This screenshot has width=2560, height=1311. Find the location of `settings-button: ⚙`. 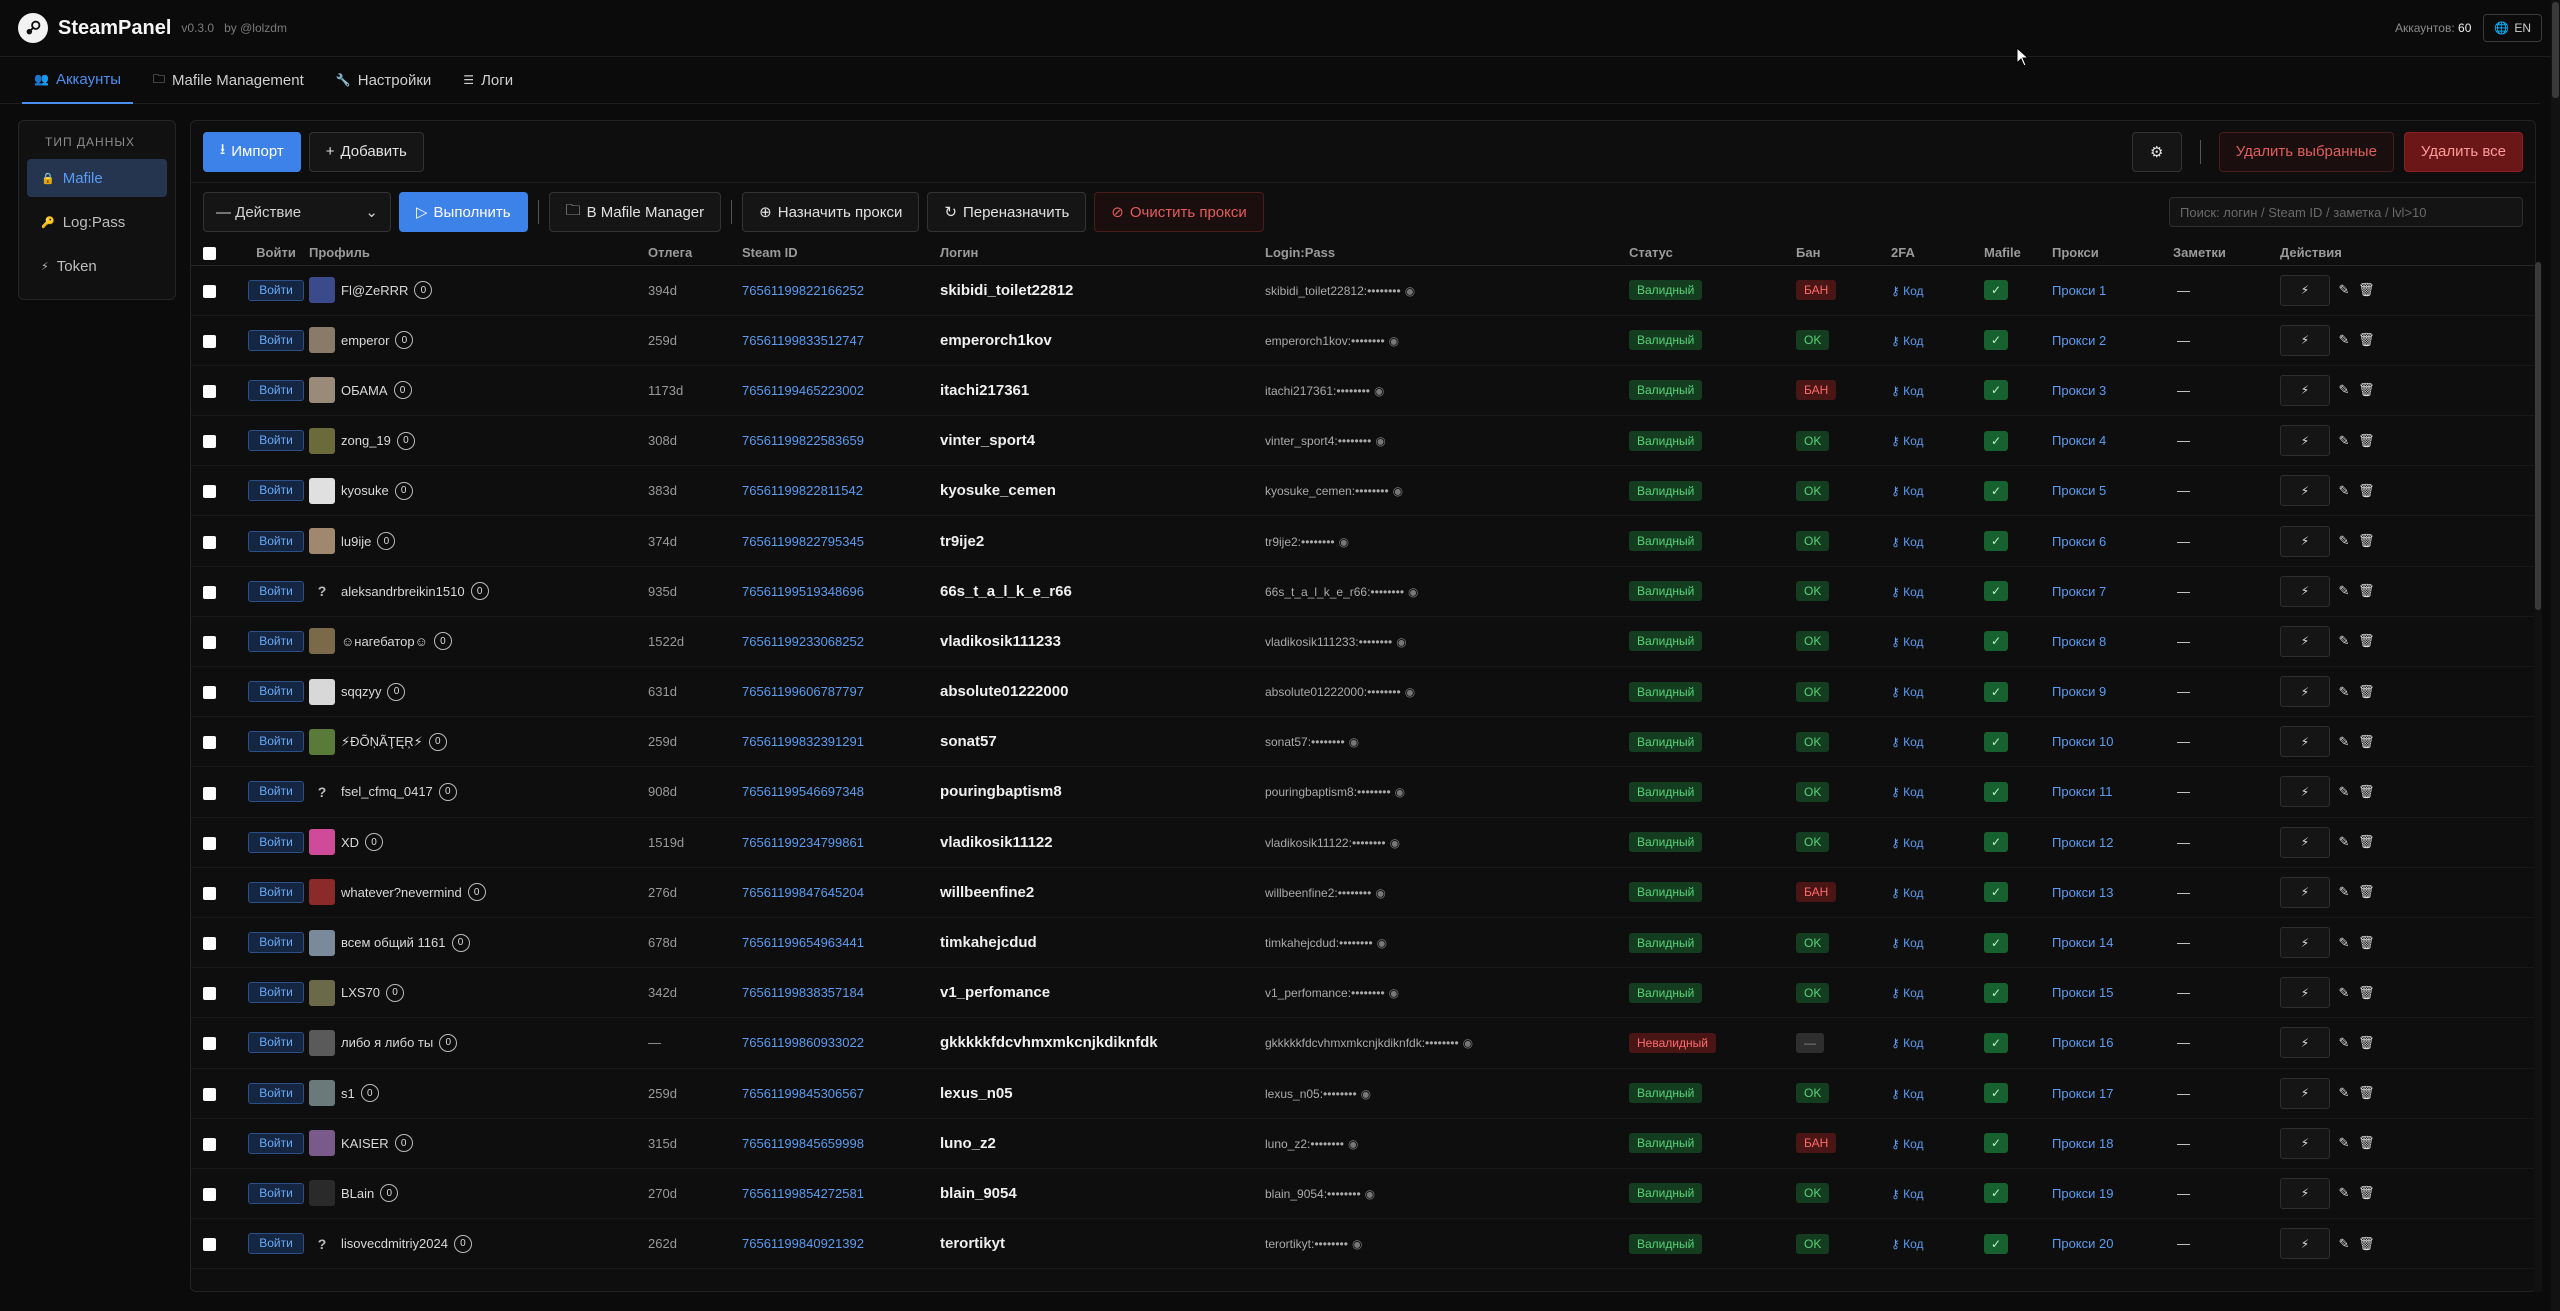

settings-button: ⚙ is located at coordinates (2156, 151).